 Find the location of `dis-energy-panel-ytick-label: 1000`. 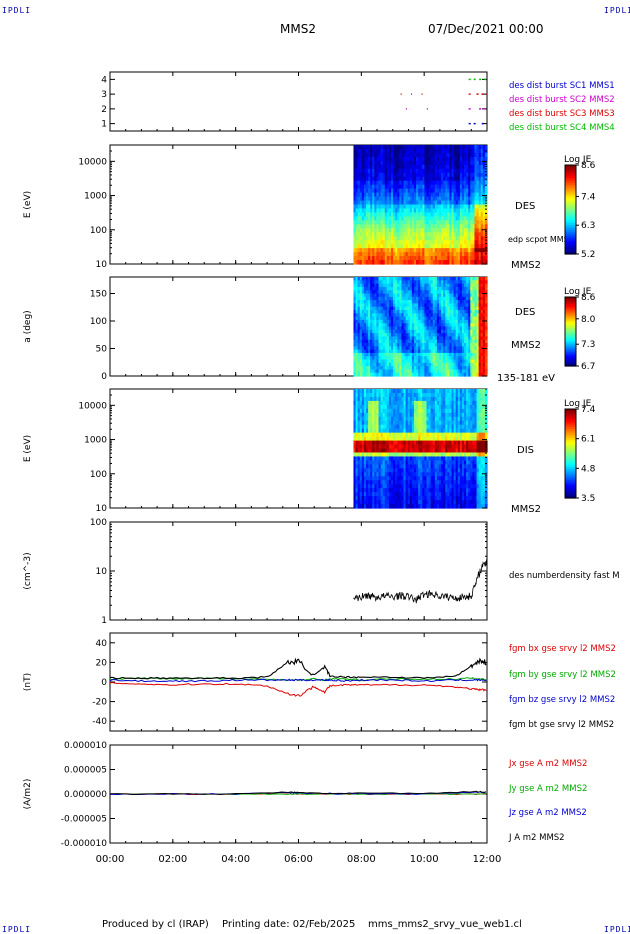

dis-energy-panel-ytick-label: 1000 is located at coordinates (95, 441).